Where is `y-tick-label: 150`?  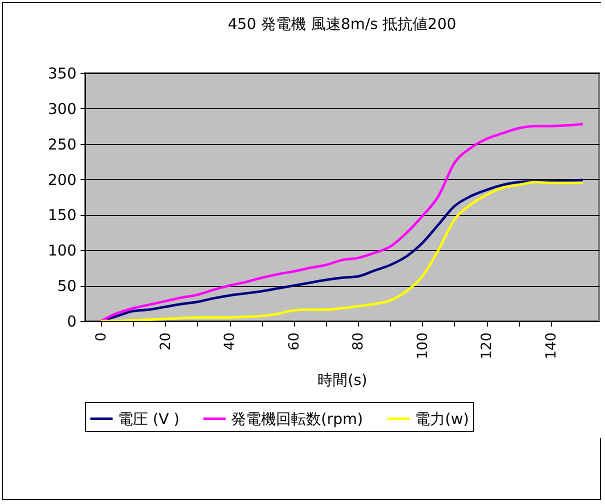
y-tick-label: 150 is located at coordinates (62, 215).